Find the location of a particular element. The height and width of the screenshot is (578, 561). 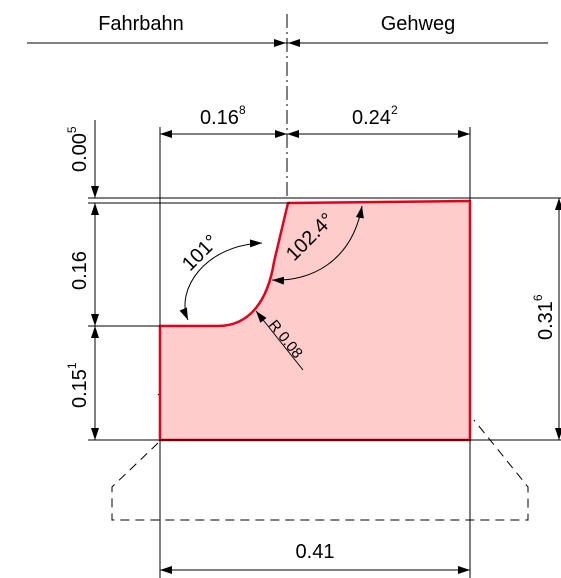

dim-top-left-label: 0.168 is located at coordinates (223, 116).